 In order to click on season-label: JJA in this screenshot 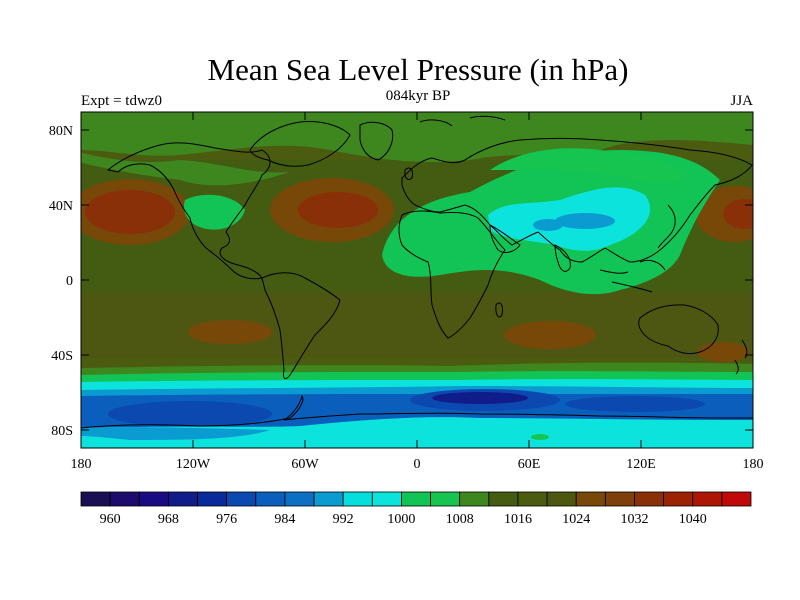, I will do `click(741, 101)`.